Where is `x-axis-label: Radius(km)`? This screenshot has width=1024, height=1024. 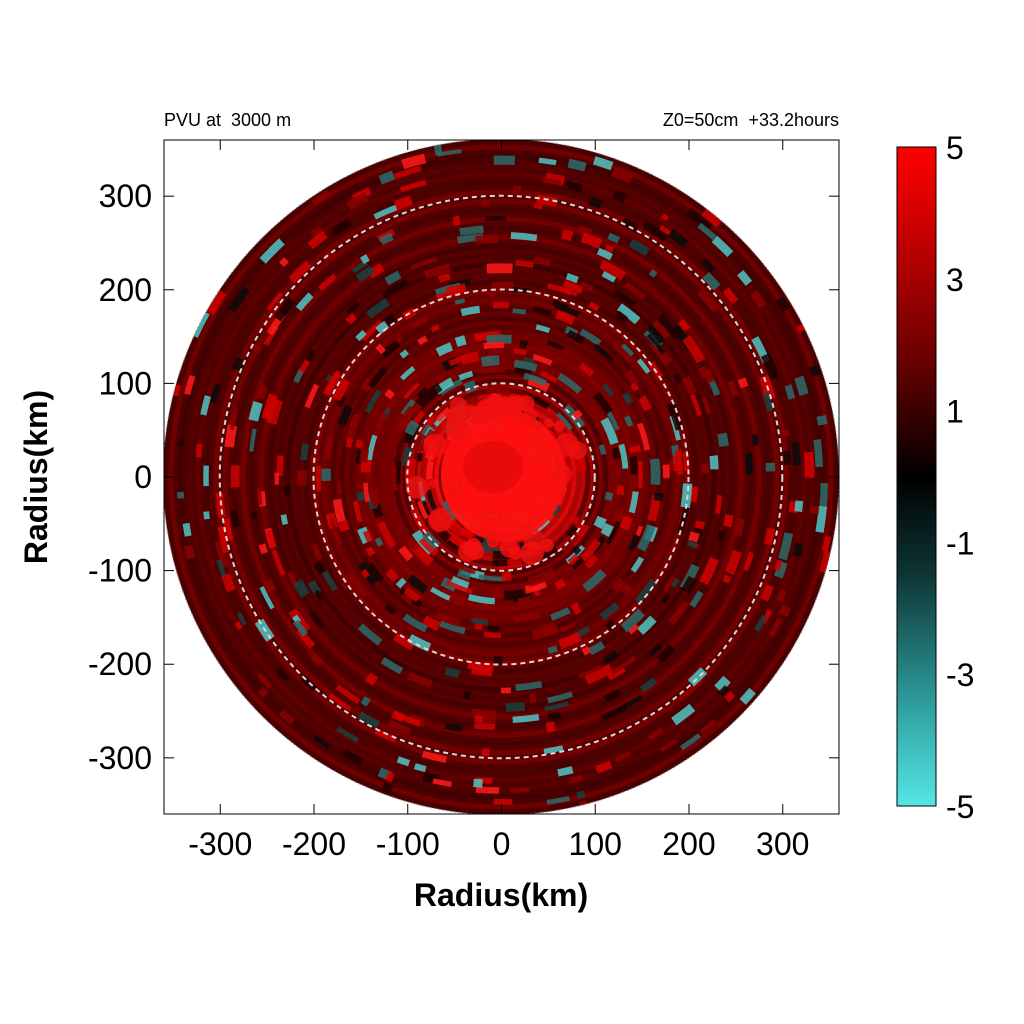 x-axis-label: Radius(km) is located at coordinates (501, 895).